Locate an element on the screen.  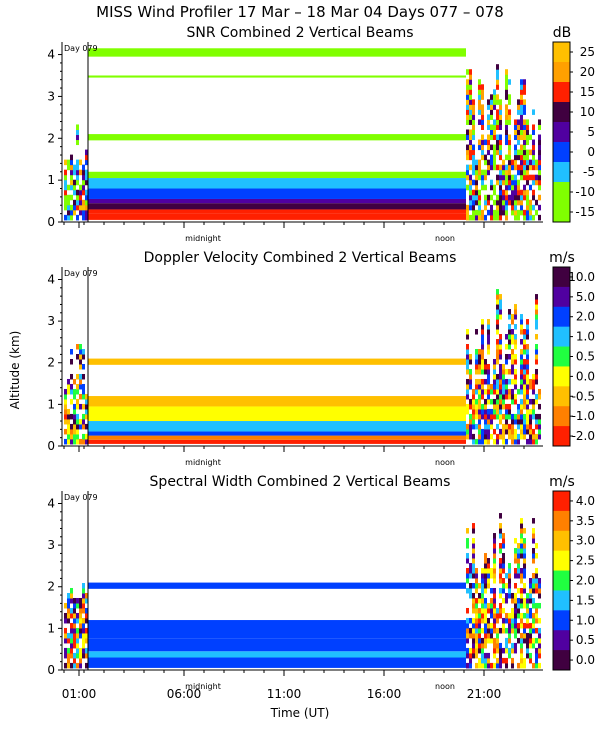
colorbar-label: 3.0 is located at coordinates (585, 541).